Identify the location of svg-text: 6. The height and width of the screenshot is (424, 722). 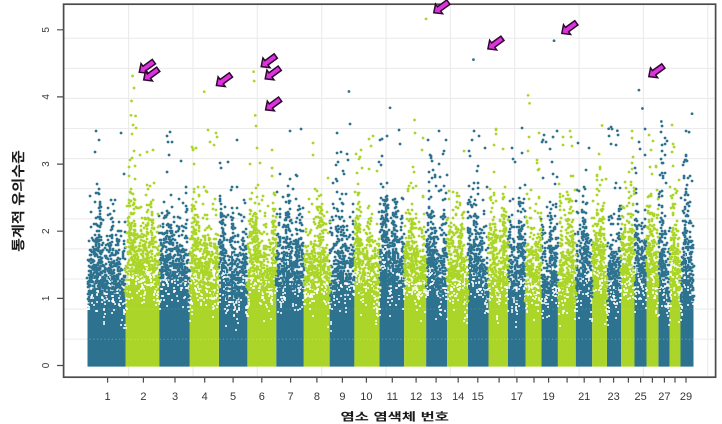
(262, 397).